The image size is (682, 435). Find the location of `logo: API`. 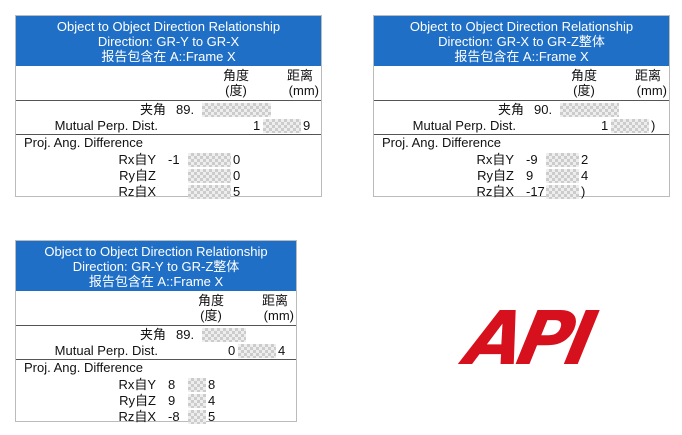

logo: API is located at coordinates (528, 339).